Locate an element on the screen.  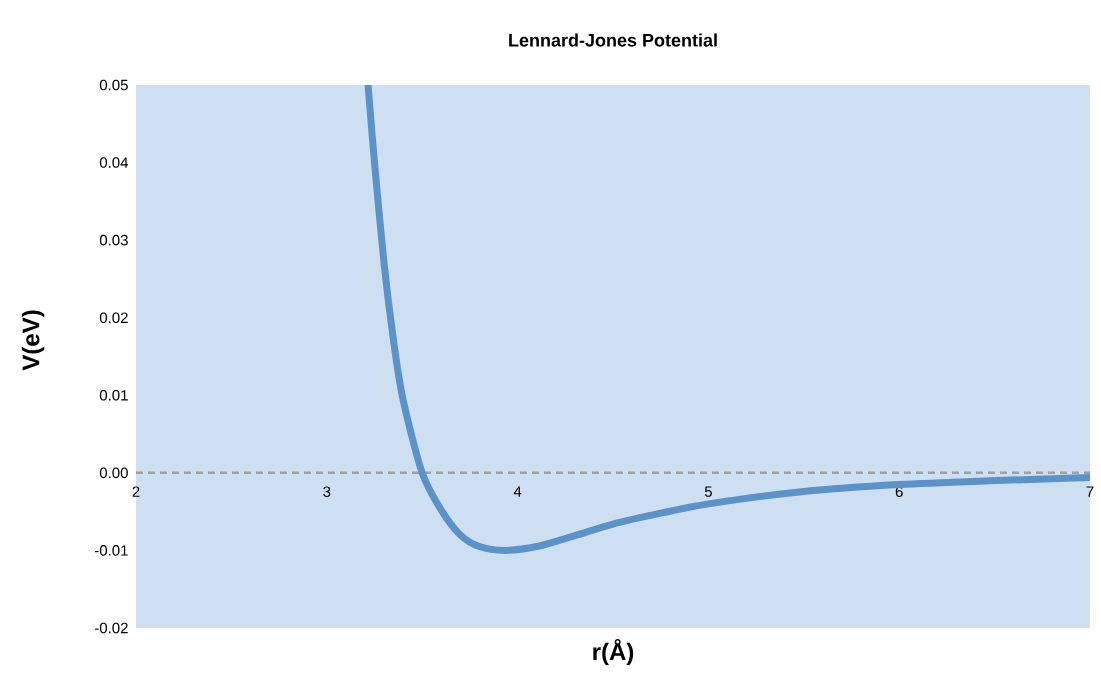
y-tick-label: 0.05 is located at coordinates (113, 85).